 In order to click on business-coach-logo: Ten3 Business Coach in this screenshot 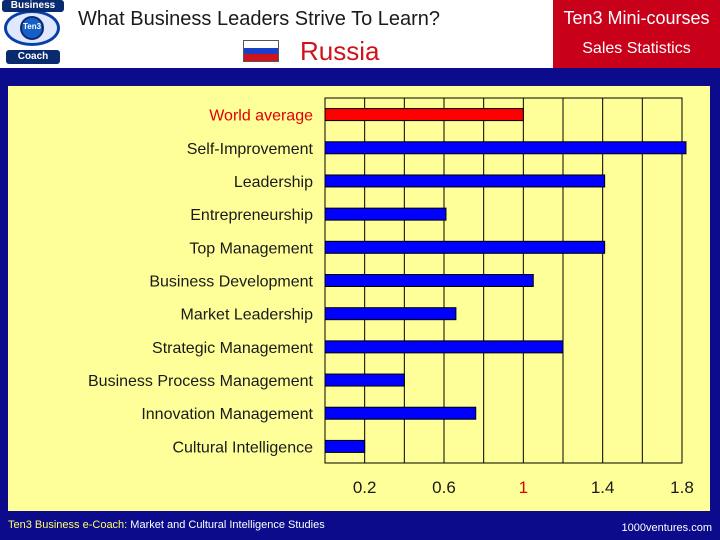, I will do `click(33, 34)`.